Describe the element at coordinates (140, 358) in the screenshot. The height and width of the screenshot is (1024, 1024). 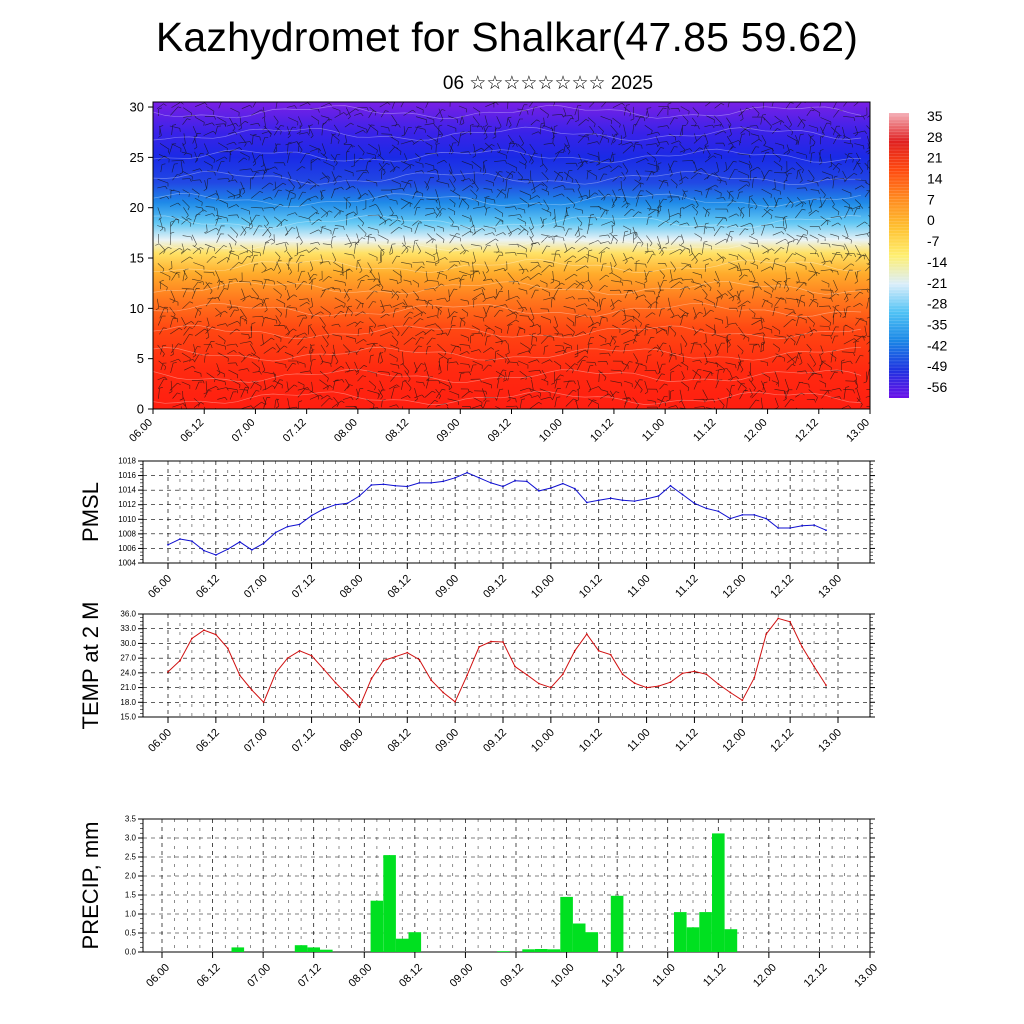
I see `y-tick-label: 5` at that location.